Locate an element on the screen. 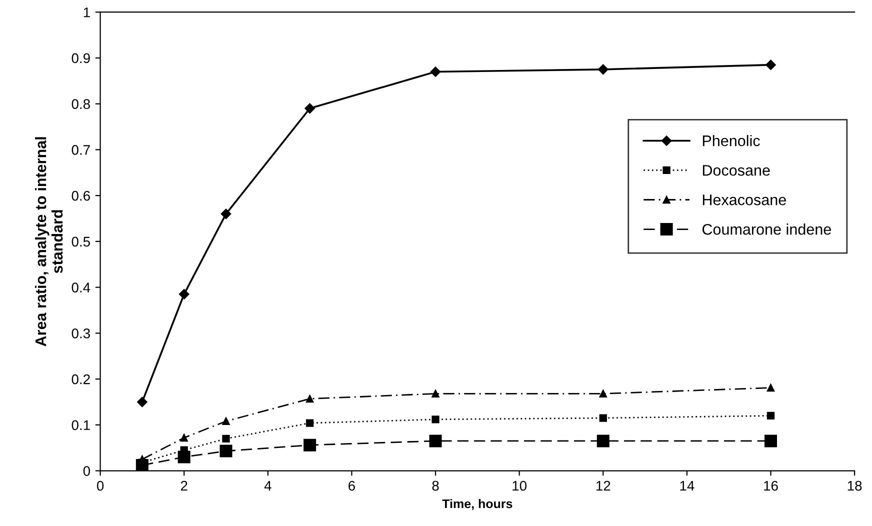  y-tick-label: 0.6 is located at coordinates (81, 195).